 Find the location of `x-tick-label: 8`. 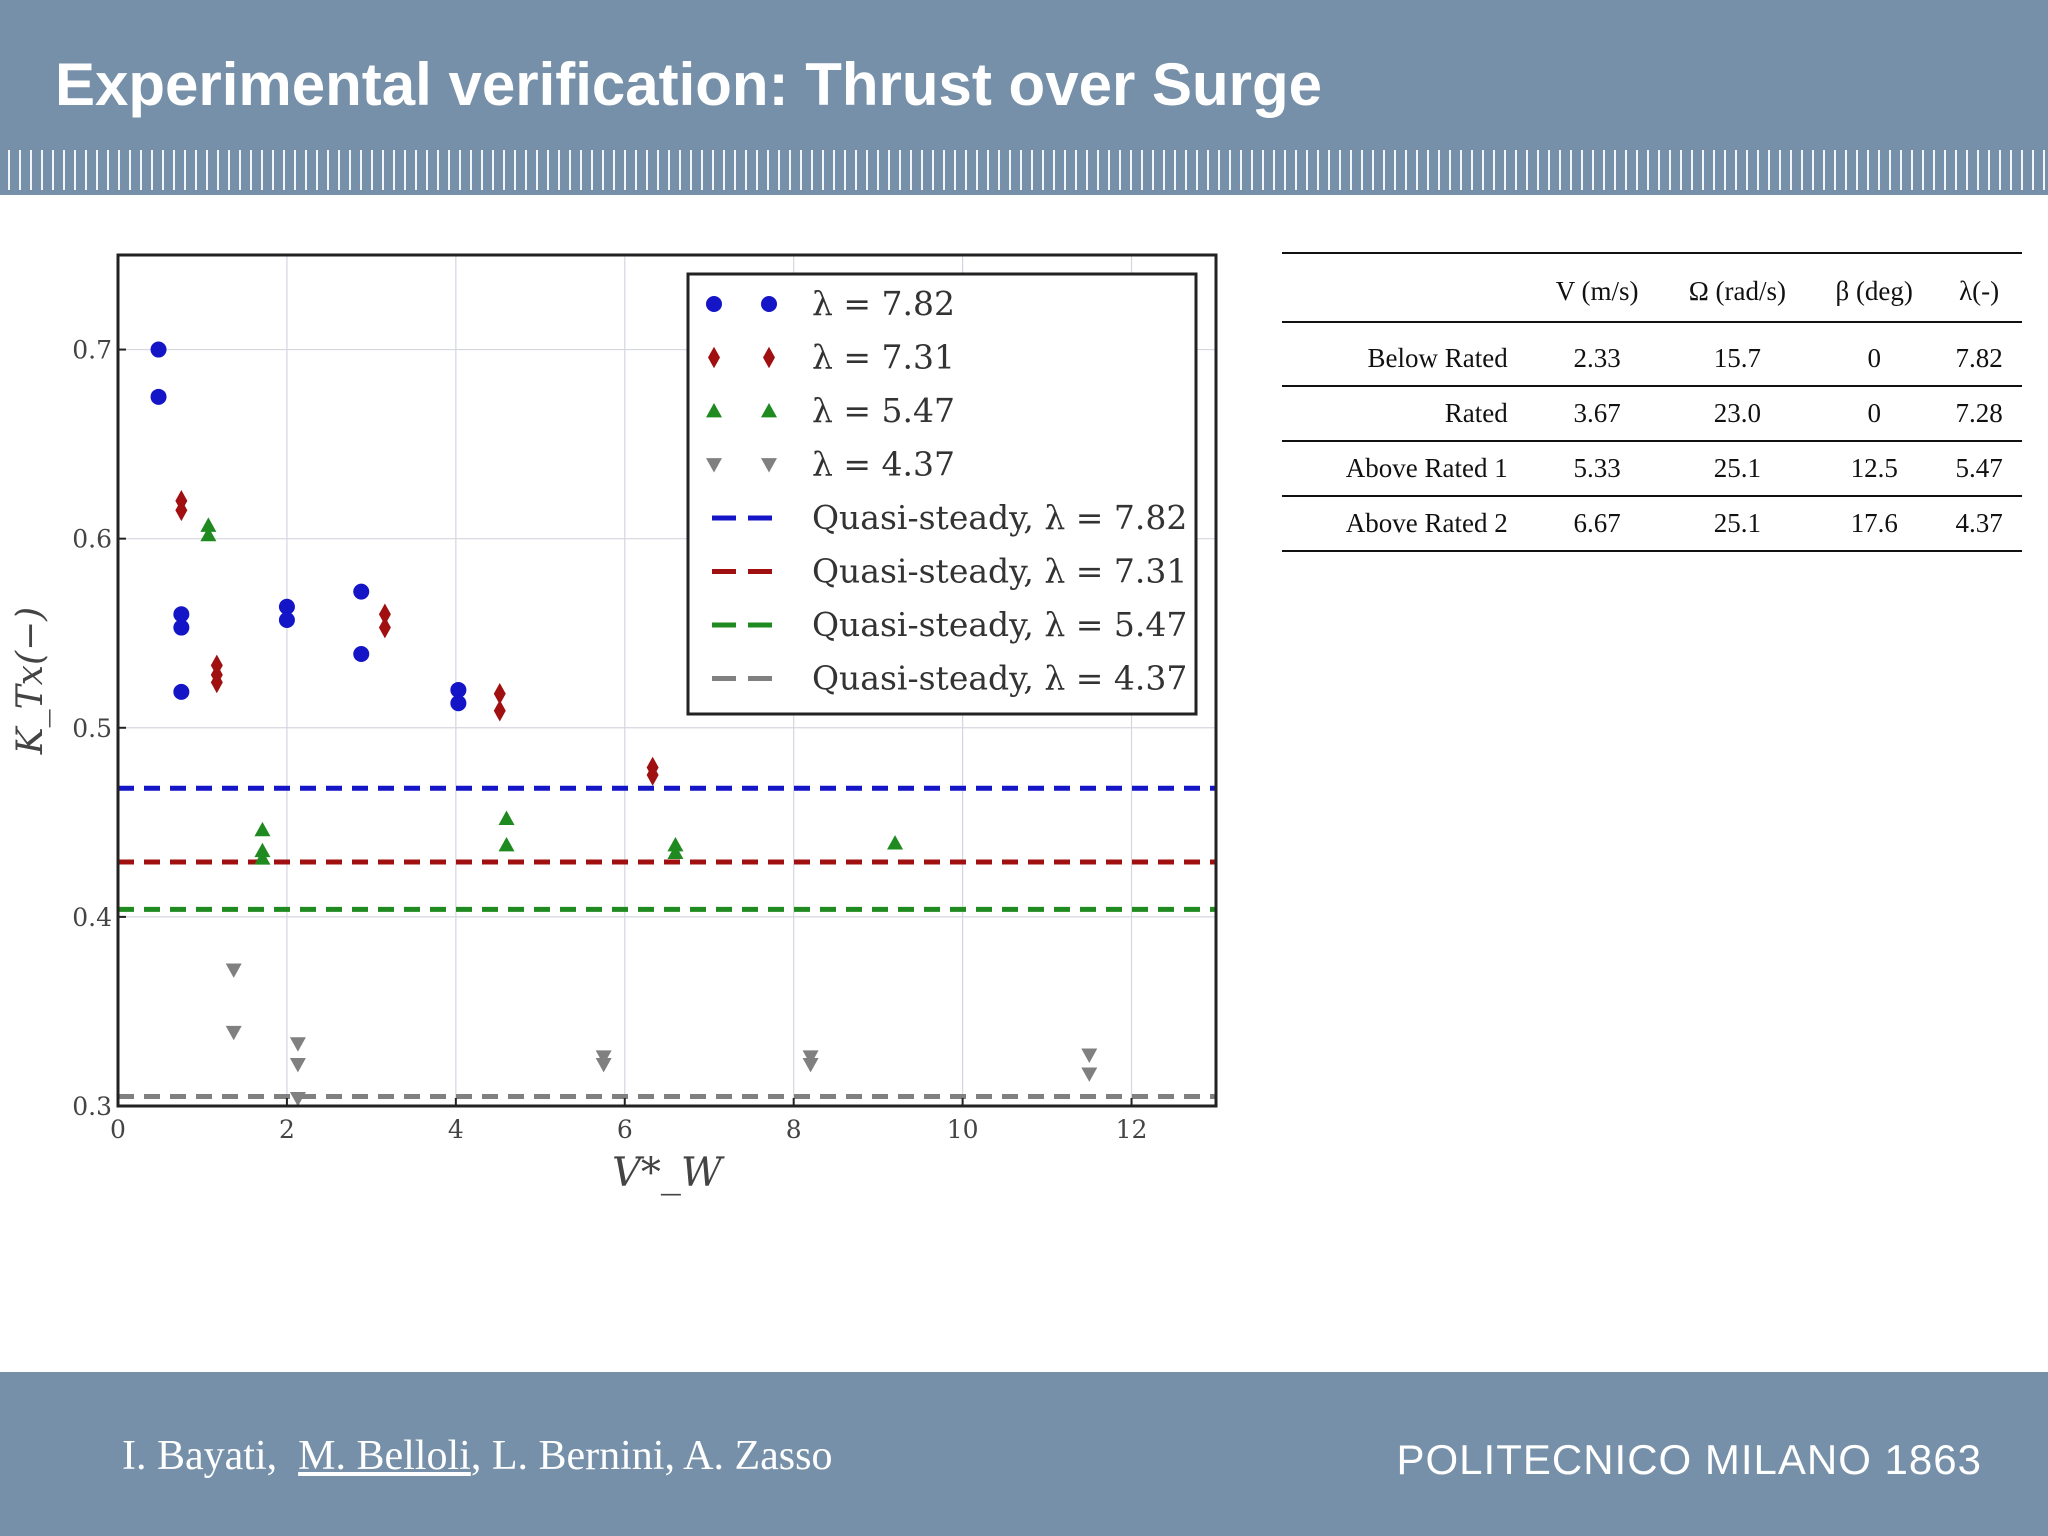

x-tick-label: 8 is located at coordinates (794, 1129).